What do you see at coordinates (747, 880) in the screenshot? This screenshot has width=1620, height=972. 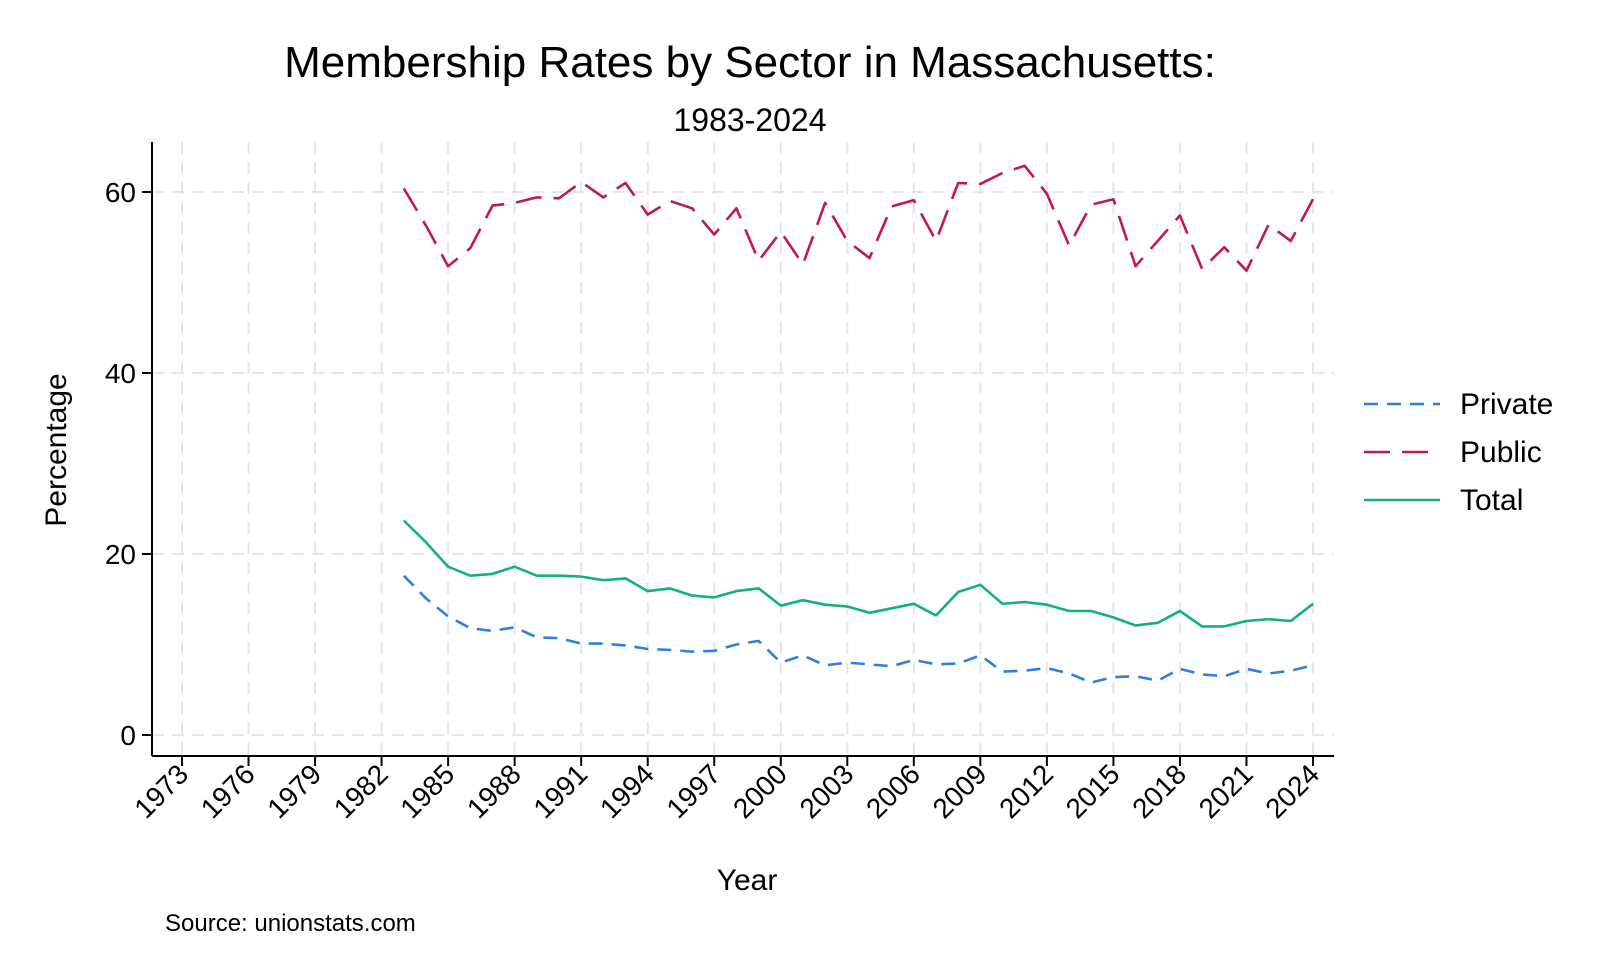 I see `x-axis-title: Year` at bounding box center [747, 880].